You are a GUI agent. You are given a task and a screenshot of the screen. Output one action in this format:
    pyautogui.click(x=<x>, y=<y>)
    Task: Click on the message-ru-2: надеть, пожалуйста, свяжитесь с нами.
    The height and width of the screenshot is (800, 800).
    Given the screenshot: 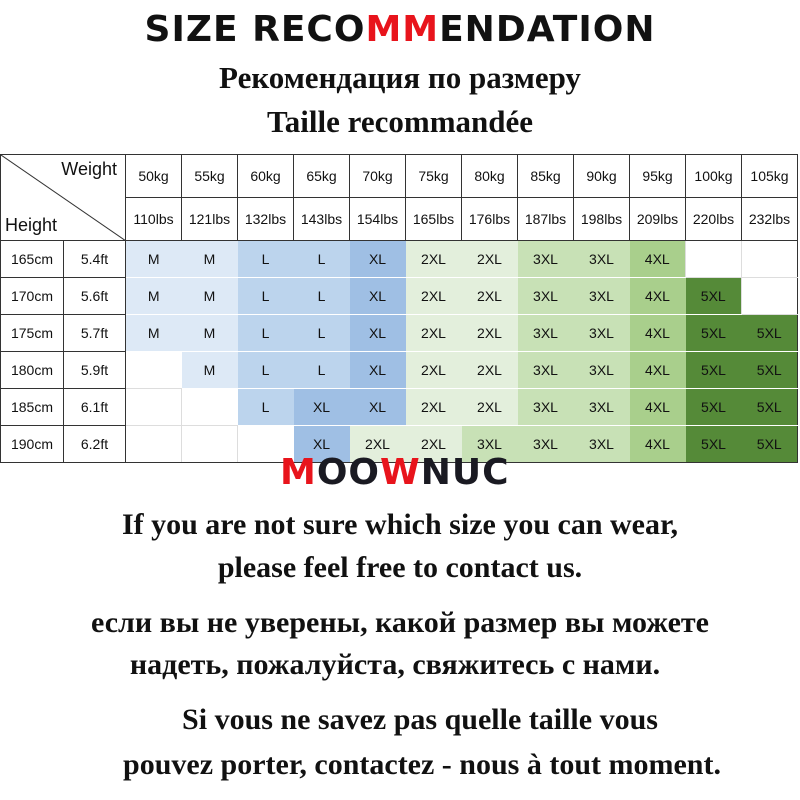 What is the action you would take?
    pyautogui.click(x=395, y=664)
    